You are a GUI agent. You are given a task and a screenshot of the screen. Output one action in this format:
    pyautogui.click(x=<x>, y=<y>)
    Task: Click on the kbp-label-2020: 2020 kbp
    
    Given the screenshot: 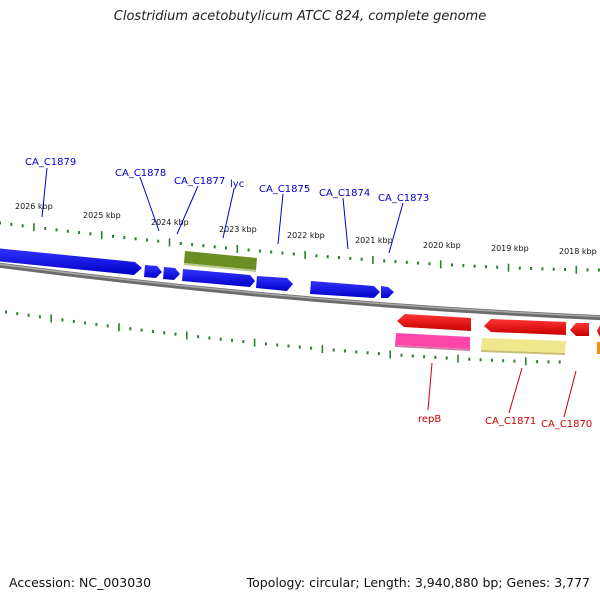 What is the action you would take?
    pyautogui.click(x=442, y=245)
    